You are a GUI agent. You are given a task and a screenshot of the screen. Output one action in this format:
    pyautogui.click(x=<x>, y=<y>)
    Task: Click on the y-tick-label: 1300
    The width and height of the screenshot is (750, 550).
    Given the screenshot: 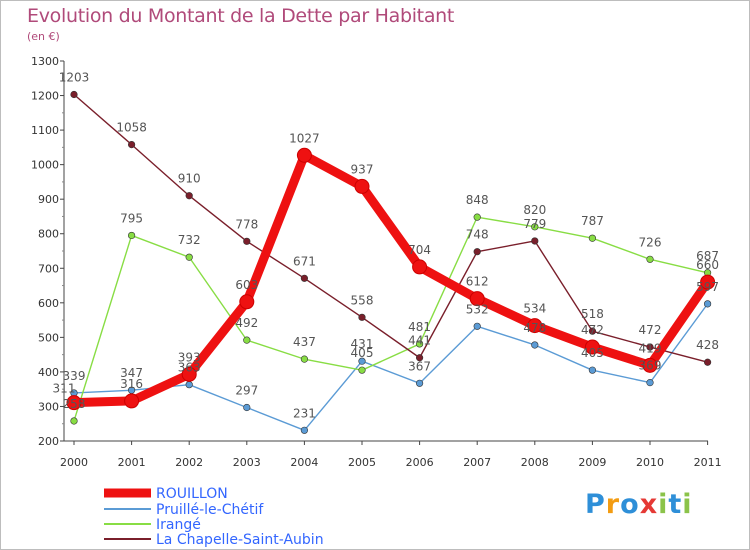 What is the action you would take?
    pyautogui.click(x=45, y=61)
    